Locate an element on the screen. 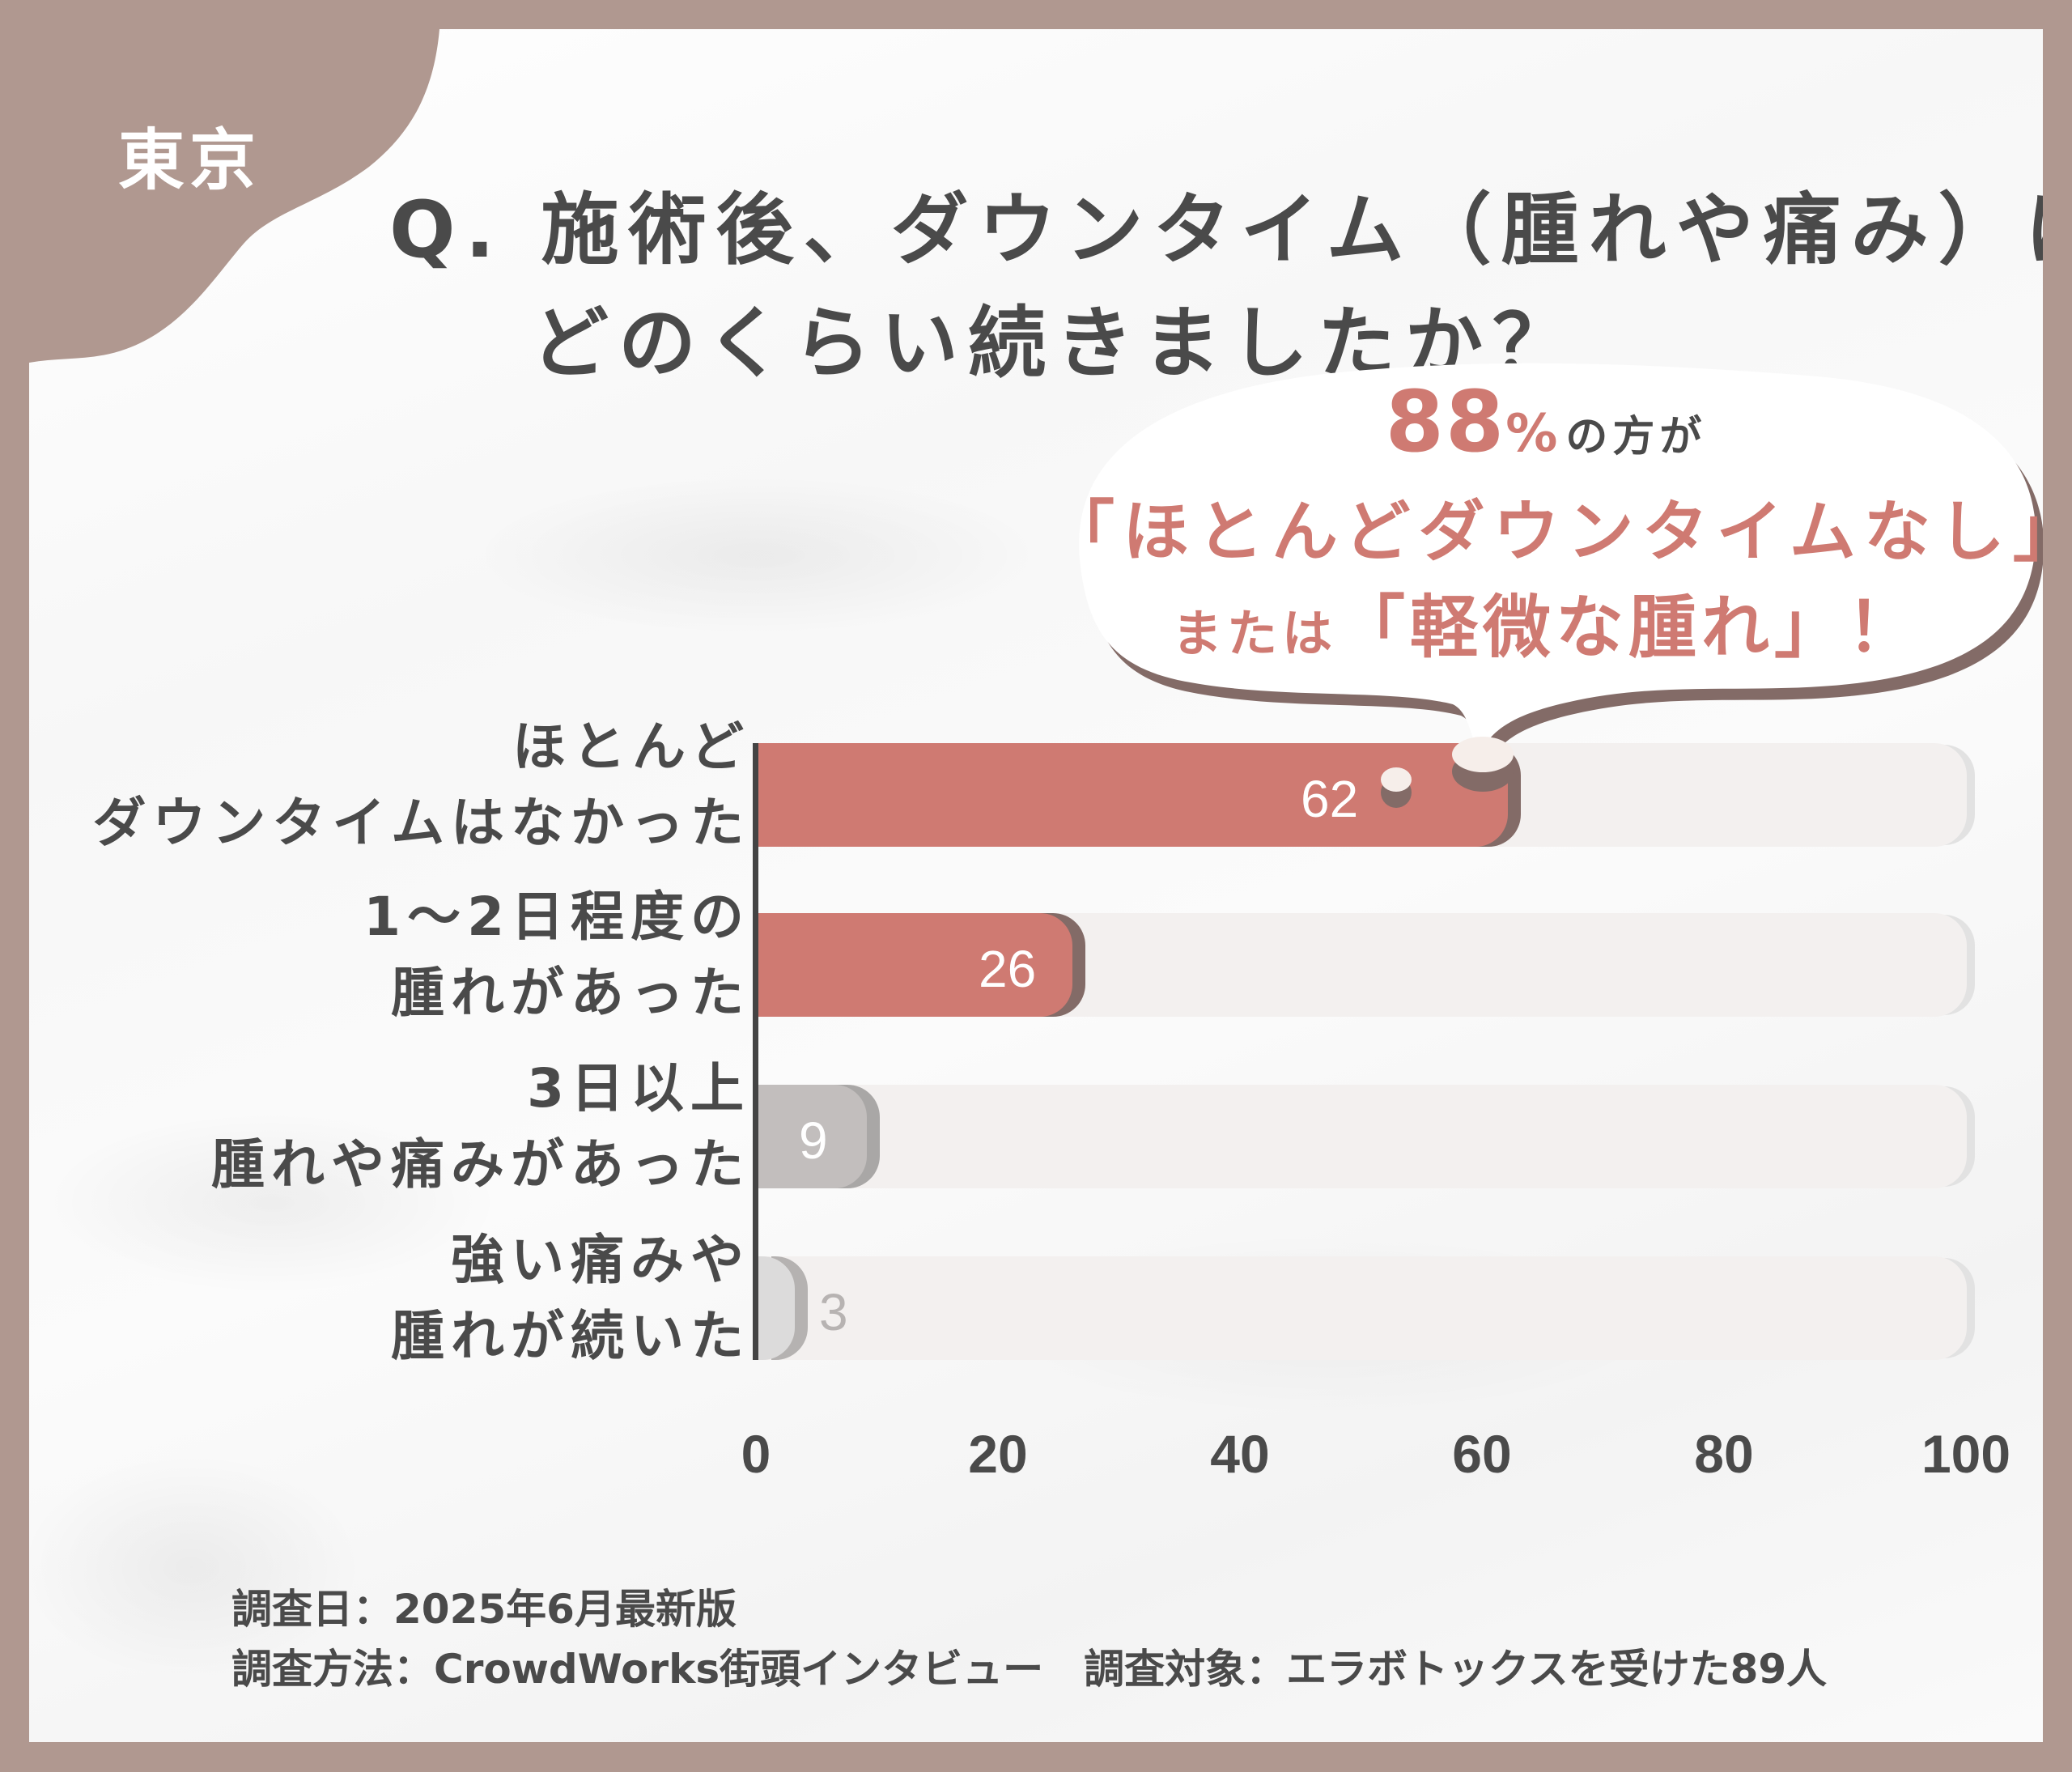  bar-value-4: 3 is located at coordinates (833, 1312).